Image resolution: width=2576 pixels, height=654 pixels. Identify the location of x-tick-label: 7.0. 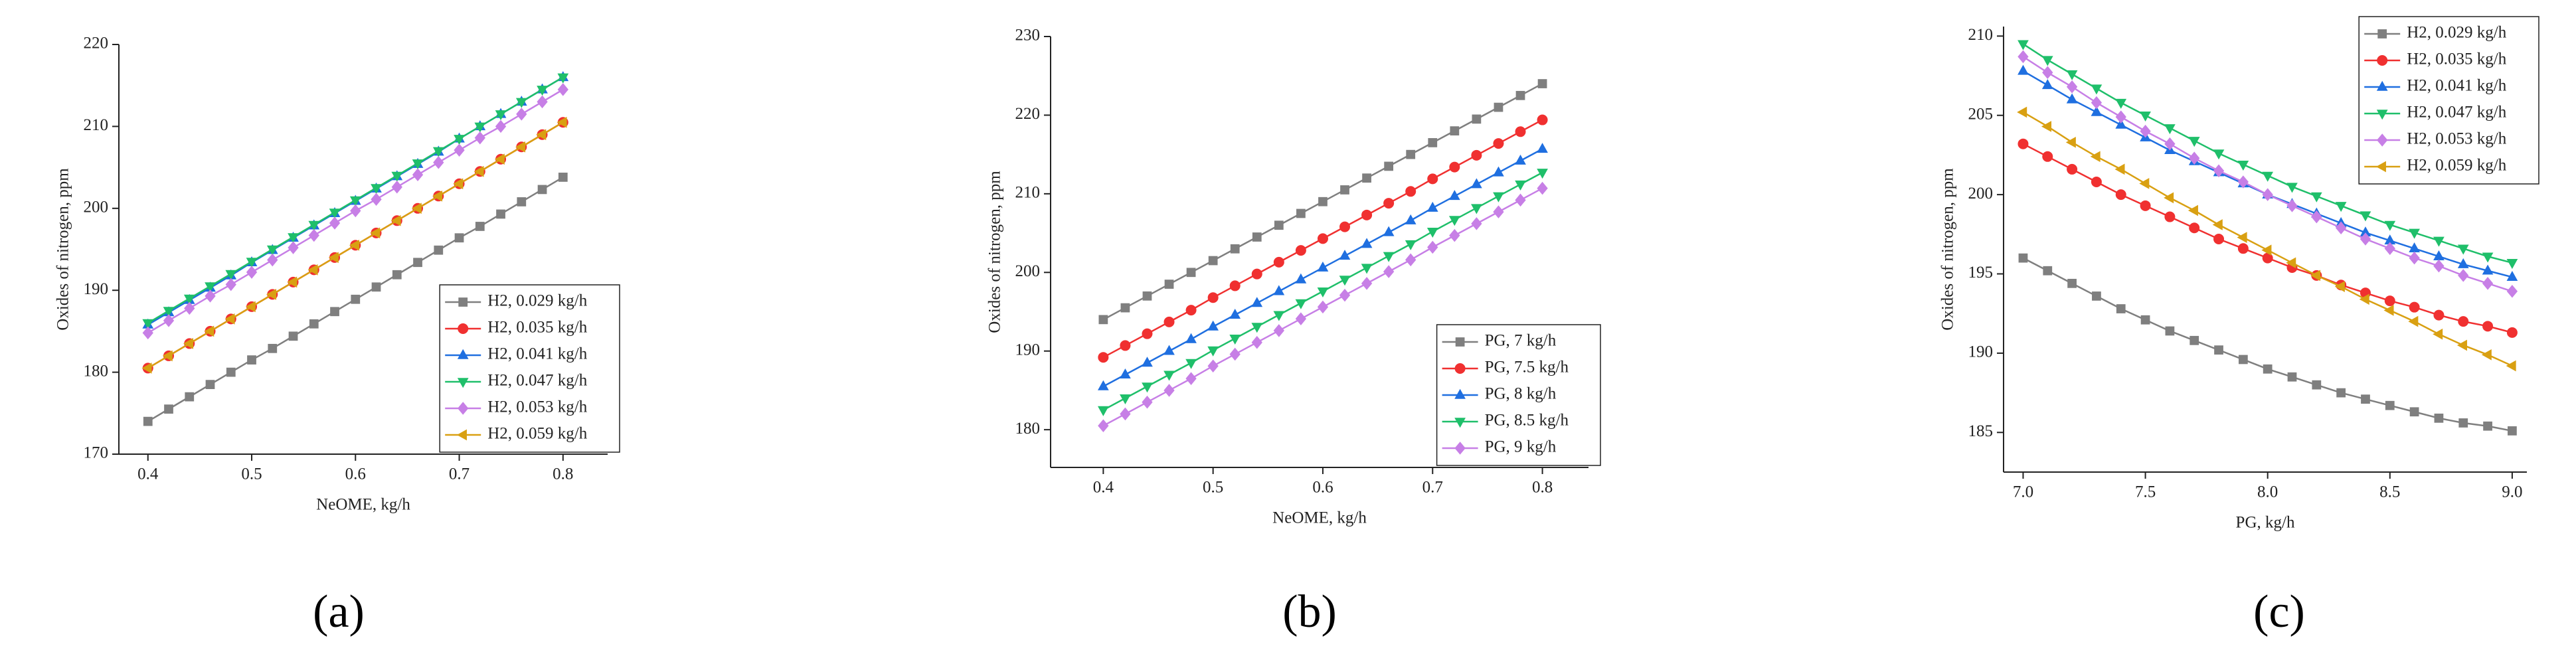
(2023, 492).